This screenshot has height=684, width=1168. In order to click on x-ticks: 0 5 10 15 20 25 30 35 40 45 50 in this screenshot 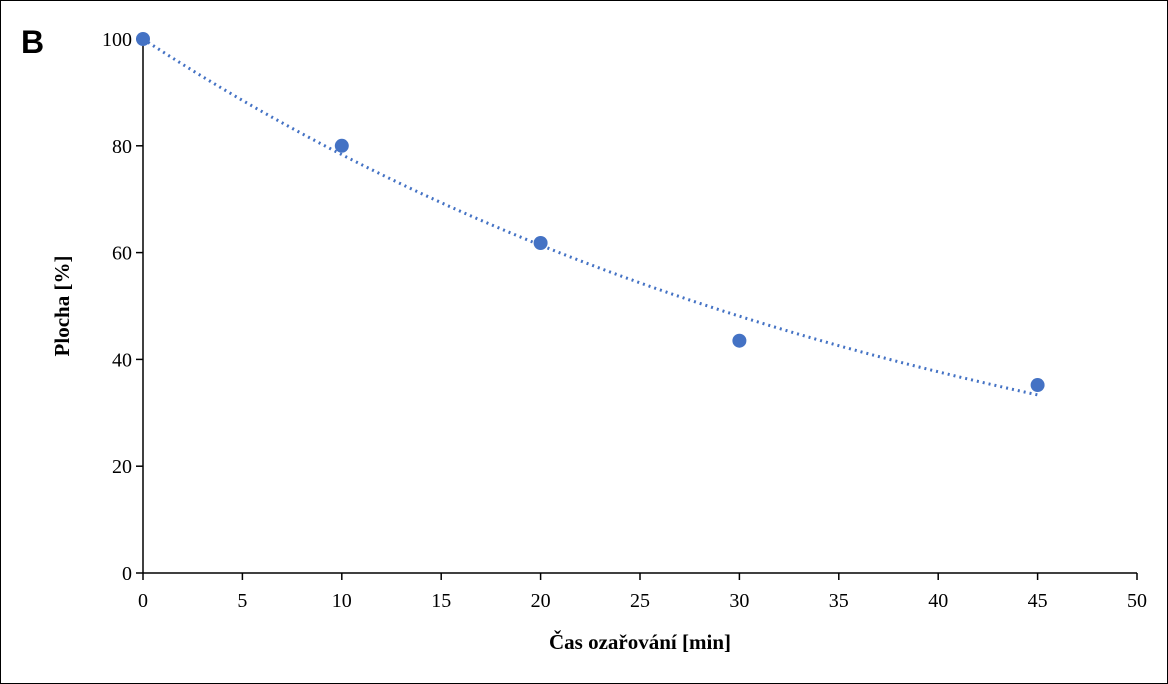, I will do `click(642, 592)`.